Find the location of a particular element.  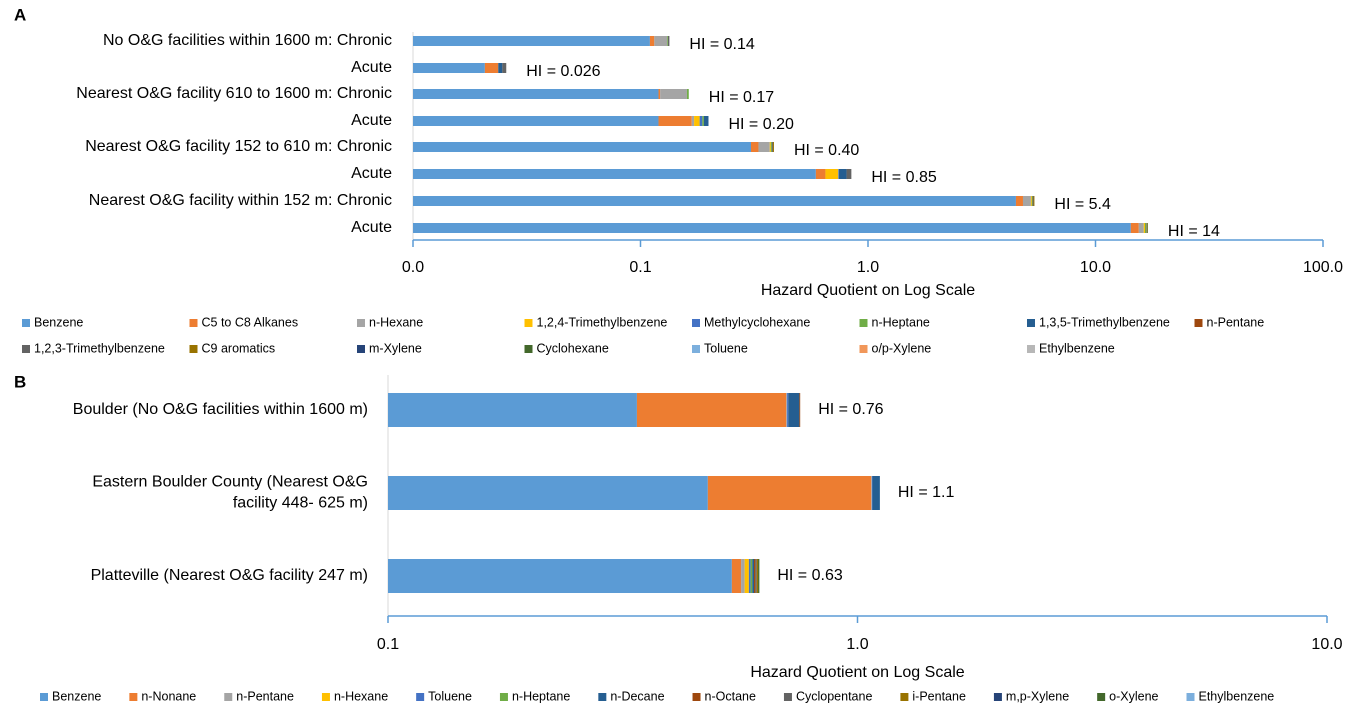

hi-annotation: HI = 0.63 is located at coordinates (809, 575).